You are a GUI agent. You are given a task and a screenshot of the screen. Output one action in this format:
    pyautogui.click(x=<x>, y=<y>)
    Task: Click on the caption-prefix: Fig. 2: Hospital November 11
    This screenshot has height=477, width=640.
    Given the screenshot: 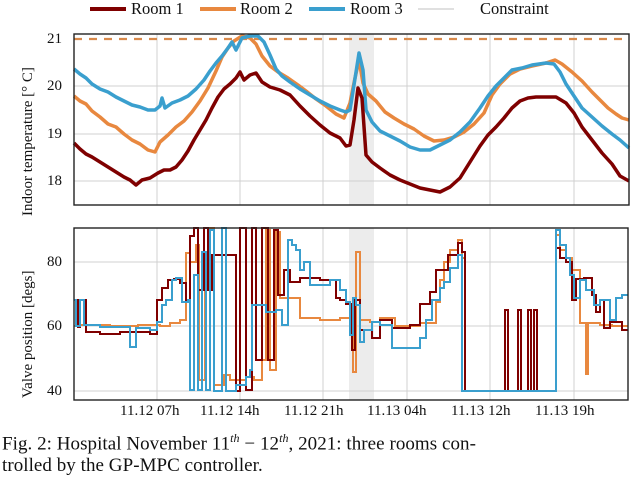 What is the action you would take?
    pyautogui.click(x=116, y=444)
    